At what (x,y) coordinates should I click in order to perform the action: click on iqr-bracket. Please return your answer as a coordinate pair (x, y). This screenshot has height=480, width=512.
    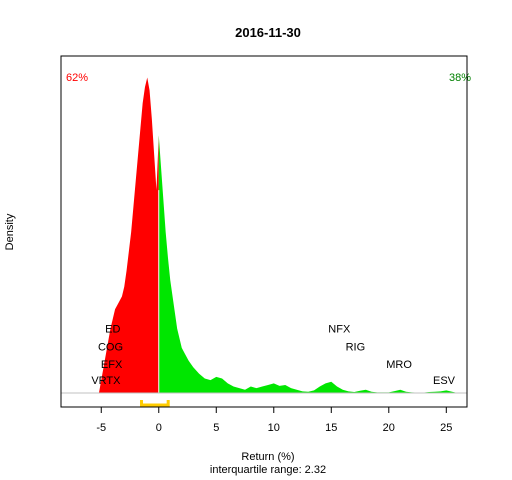
    Looking at the image, I should click on (155, 403).